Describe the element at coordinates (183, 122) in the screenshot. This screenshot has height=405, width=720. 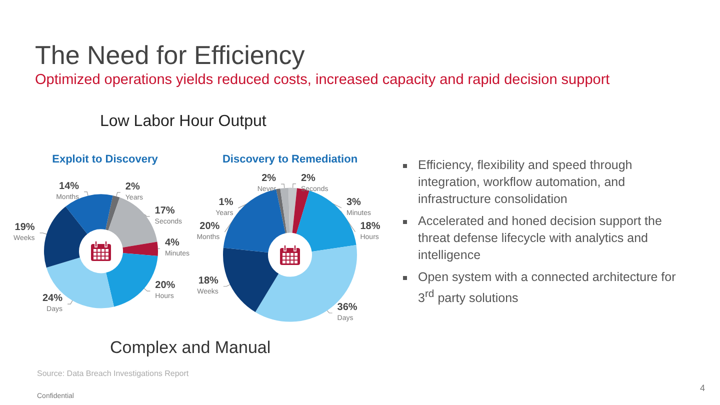
I see `text: Low Labor Hour Output` at that location.